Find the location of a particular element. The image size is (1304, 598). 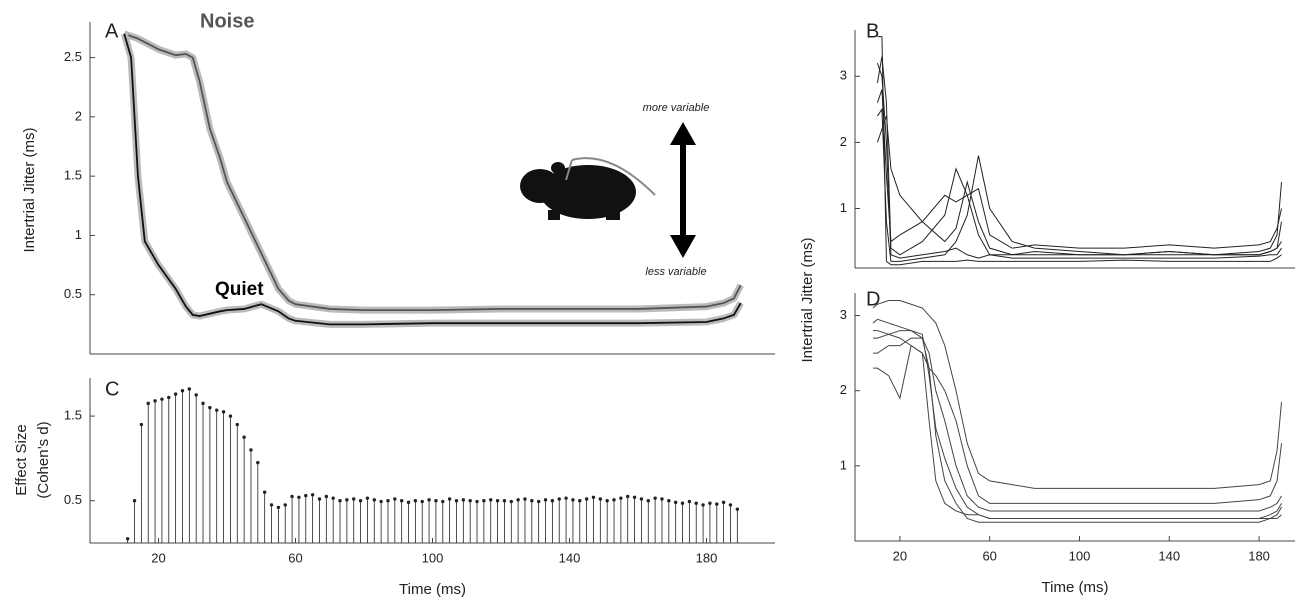

y-axis-label: Effect Size is located at coordinates (21, 459).